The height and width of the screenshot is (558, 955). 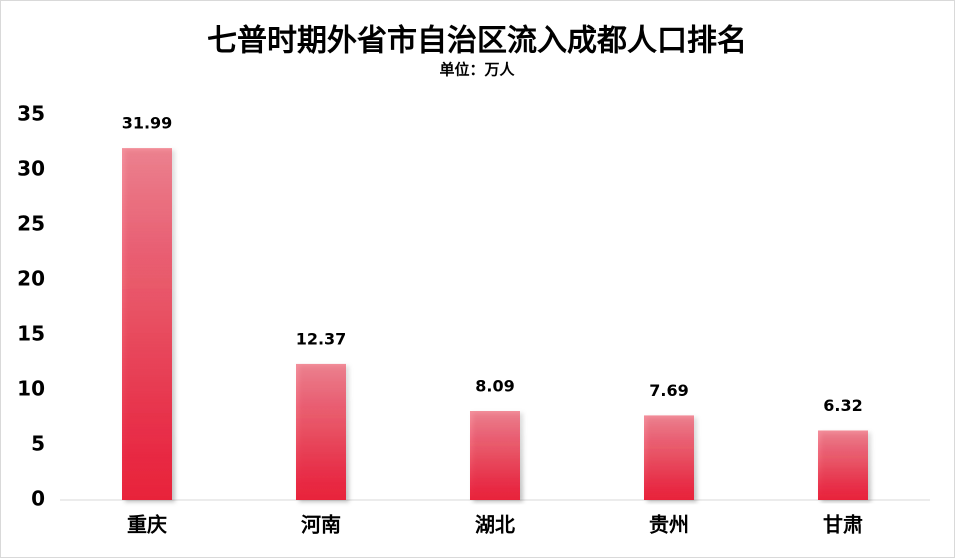 I want to click on y-tick-label: 15, so click(x=31, y=334).